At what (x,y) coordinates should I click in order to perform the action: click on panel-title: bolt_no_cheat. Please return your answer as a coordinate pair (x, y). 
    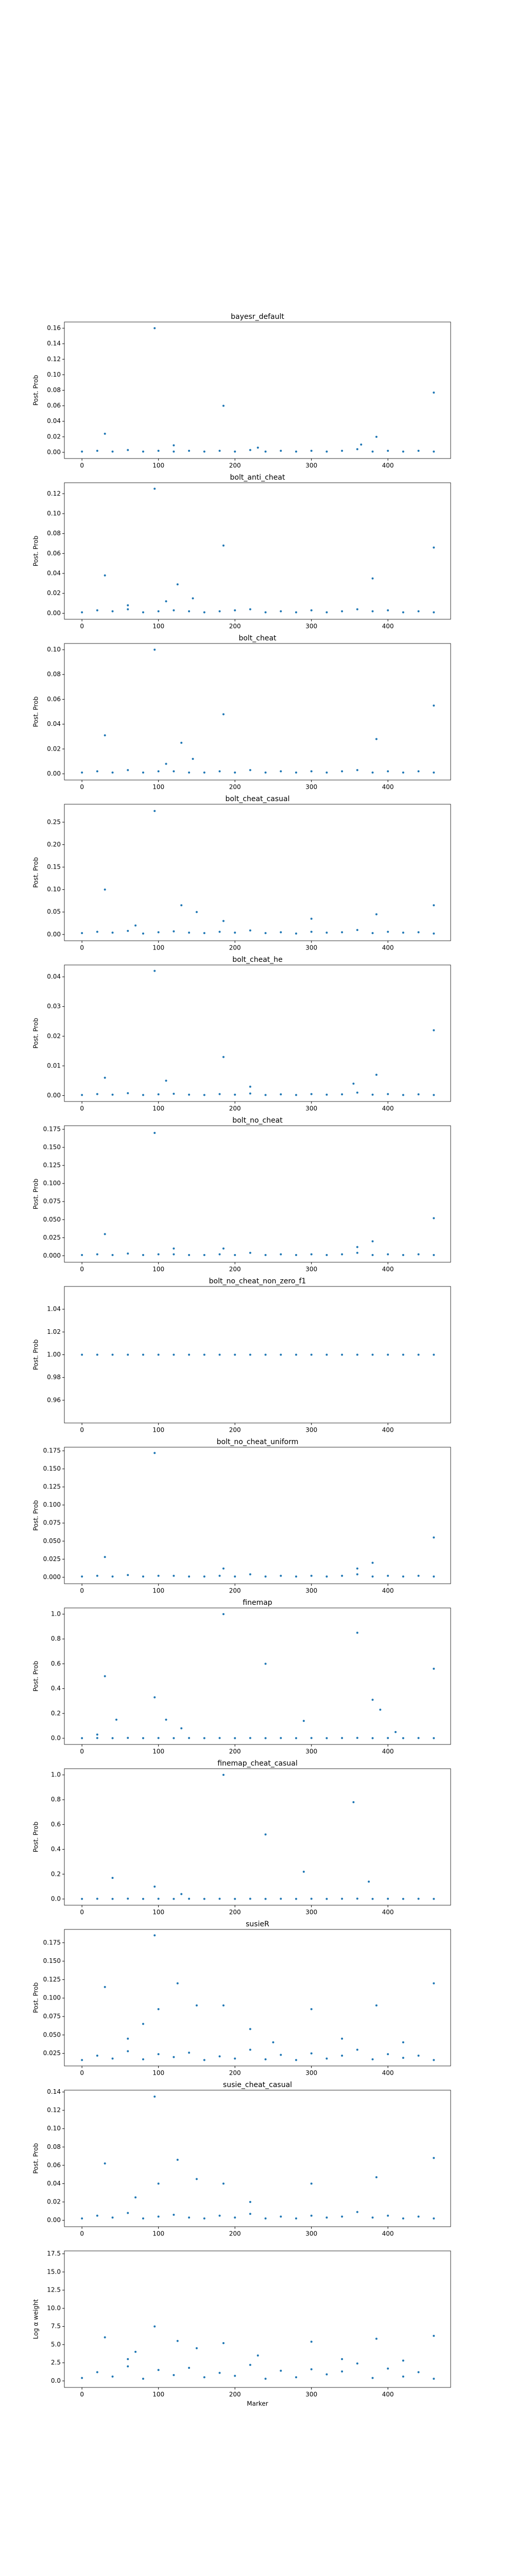
    Looking at the image, I should click on (257, 1120).